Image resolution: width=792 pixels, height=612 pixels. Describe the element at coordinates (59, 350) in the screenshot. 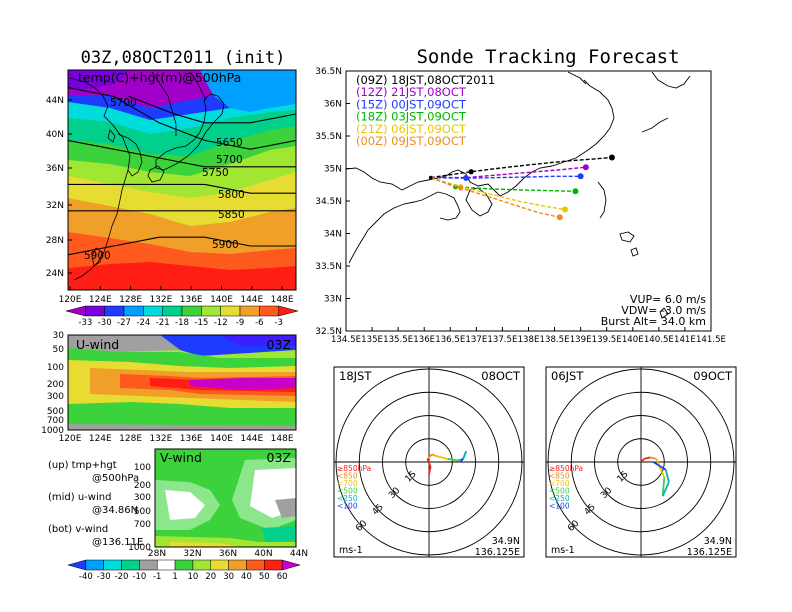

I see `pressure-tick-label: 50` at that location.